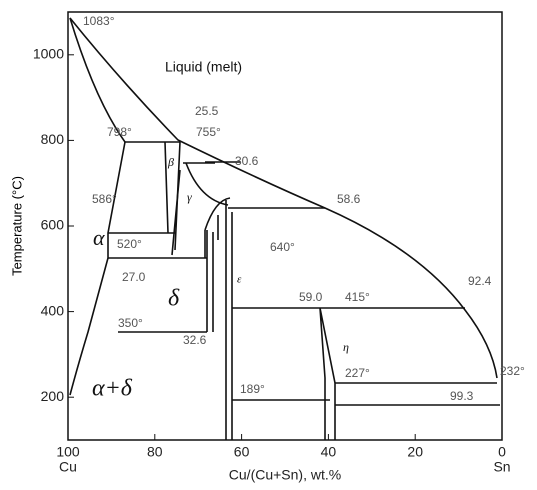 The width and height of the screenshot is (537, 490). What do you see at coordinates (203, 67) in the screenshot?
I see `phase-label: Liquid (melt)` at bounding box center [203, 67].